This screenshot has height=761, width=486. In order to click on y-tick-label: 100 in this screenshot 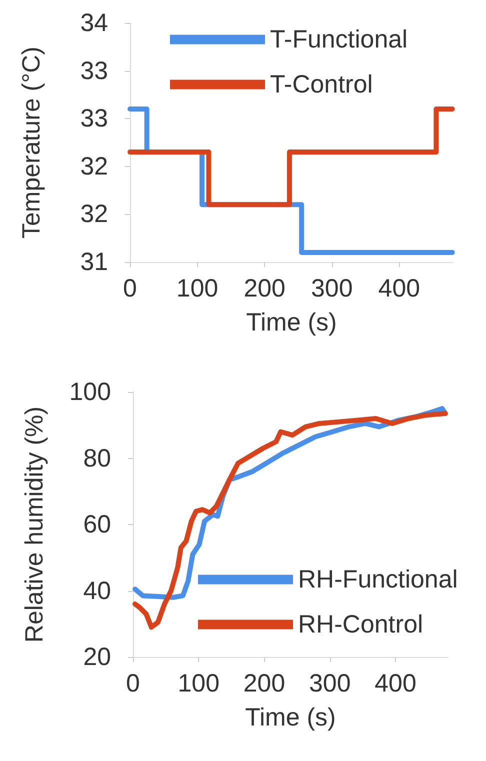, I will do `click(90, 392)`.